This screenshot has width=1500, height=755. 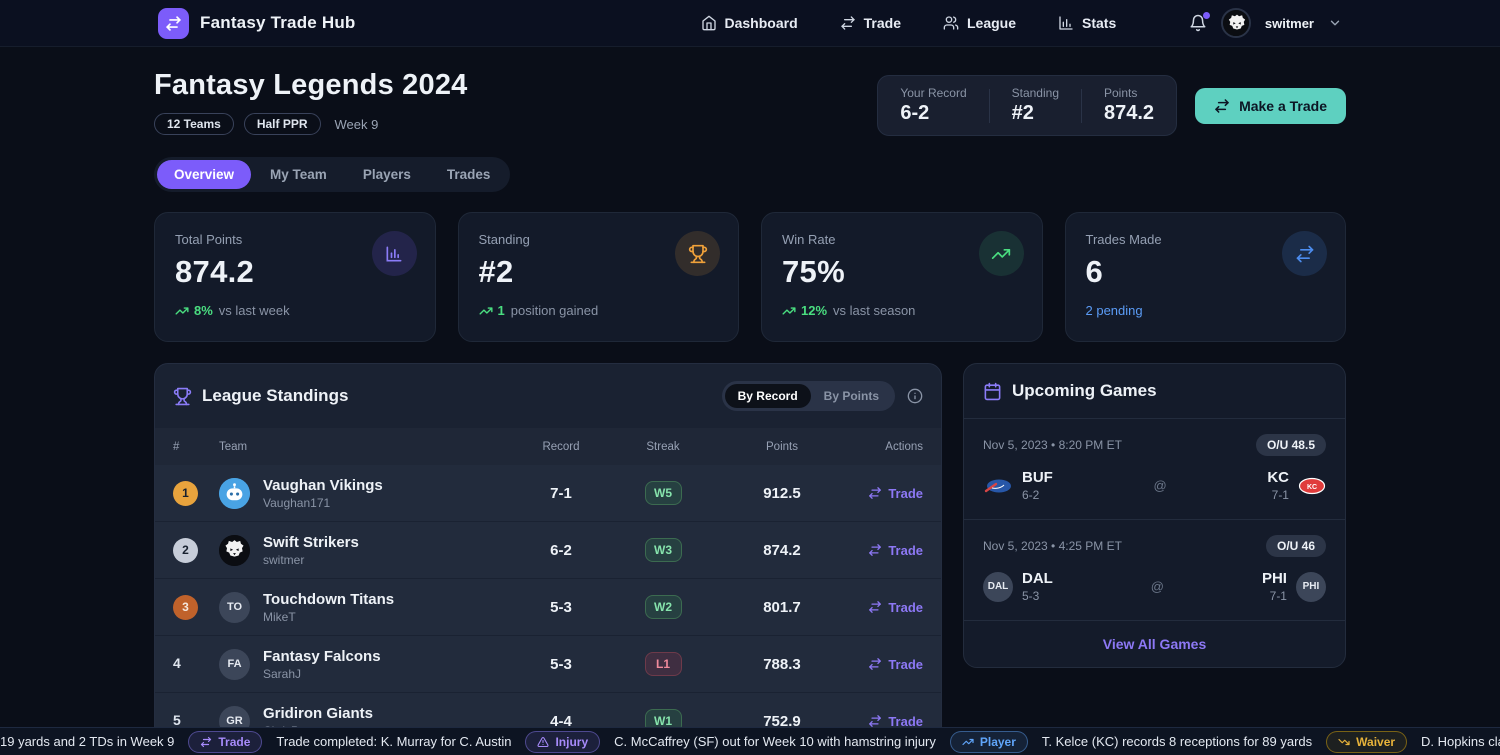 What do you see at coordinates (767, 396) in the screenshot?
I see `toggle-by-record: By Record` at bounding box center [767, 396].